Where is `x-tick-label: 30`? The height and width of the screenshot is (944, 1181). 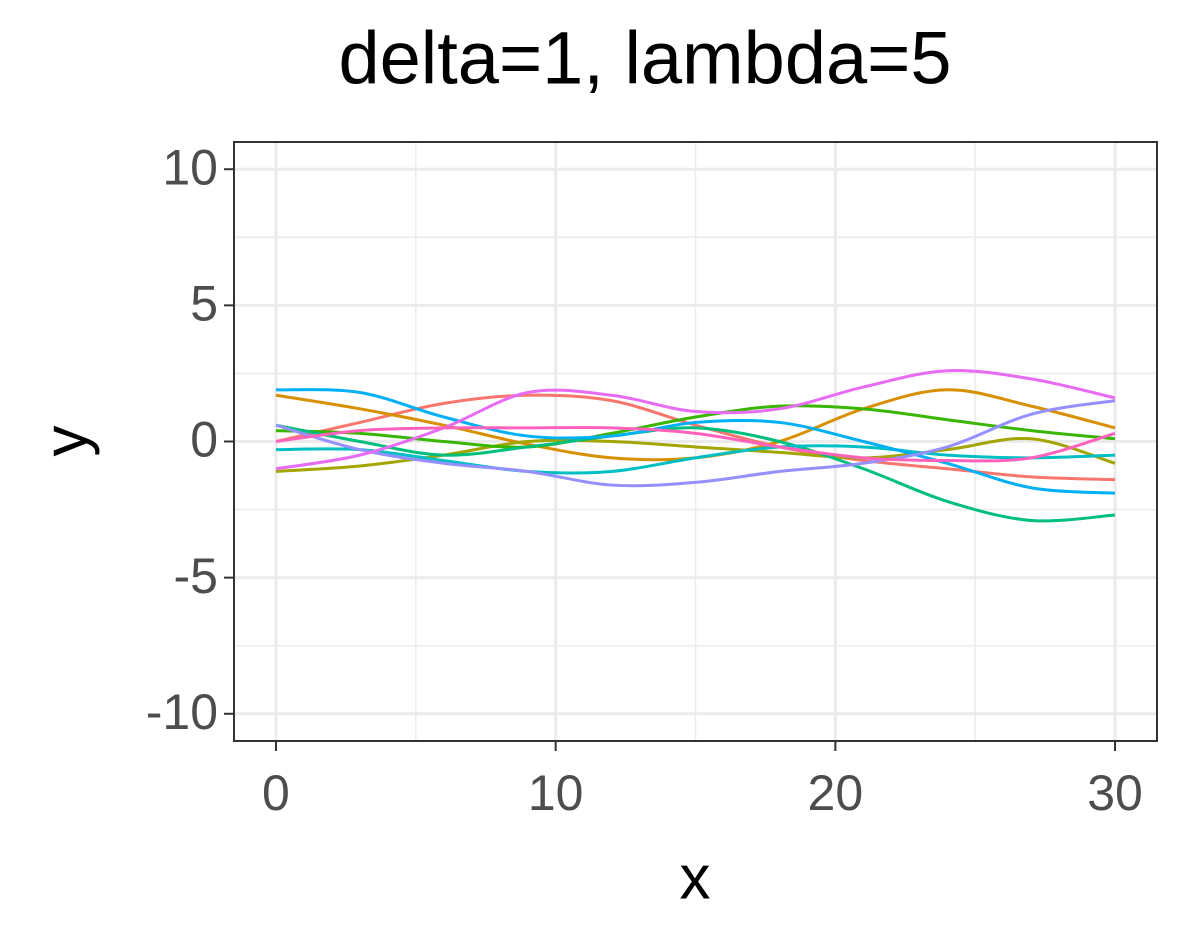 x-tick-label: 30 is located at coordinates (1115, 793).